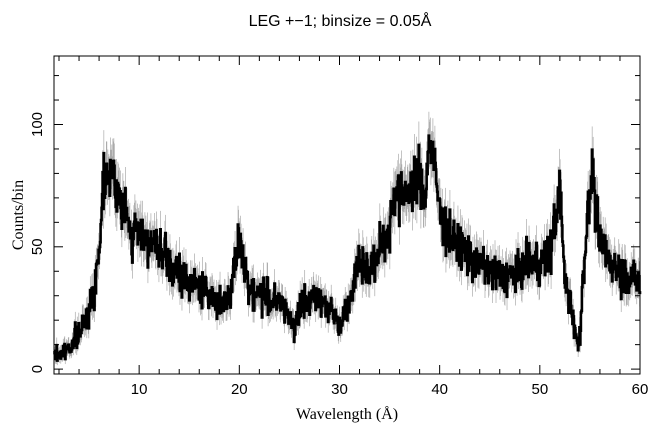 The width and height of the screenshot is (661, 435). I want to click on x-tick-label: 60, so click(640, 389).